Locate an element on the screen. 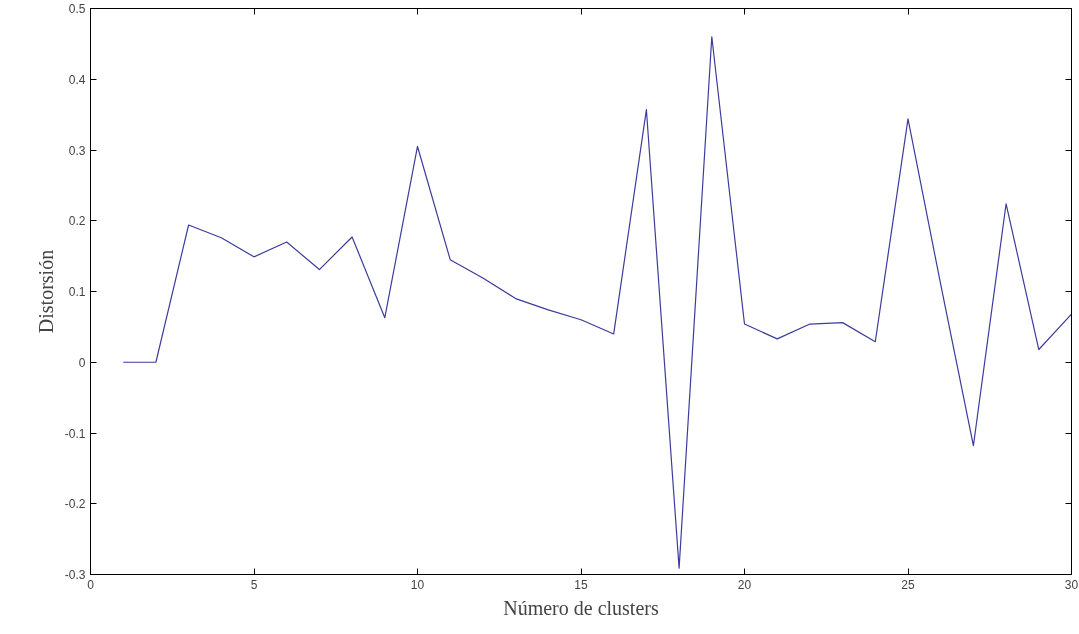  y-tick-label: 0.2 is located at coordinates (77, 221).